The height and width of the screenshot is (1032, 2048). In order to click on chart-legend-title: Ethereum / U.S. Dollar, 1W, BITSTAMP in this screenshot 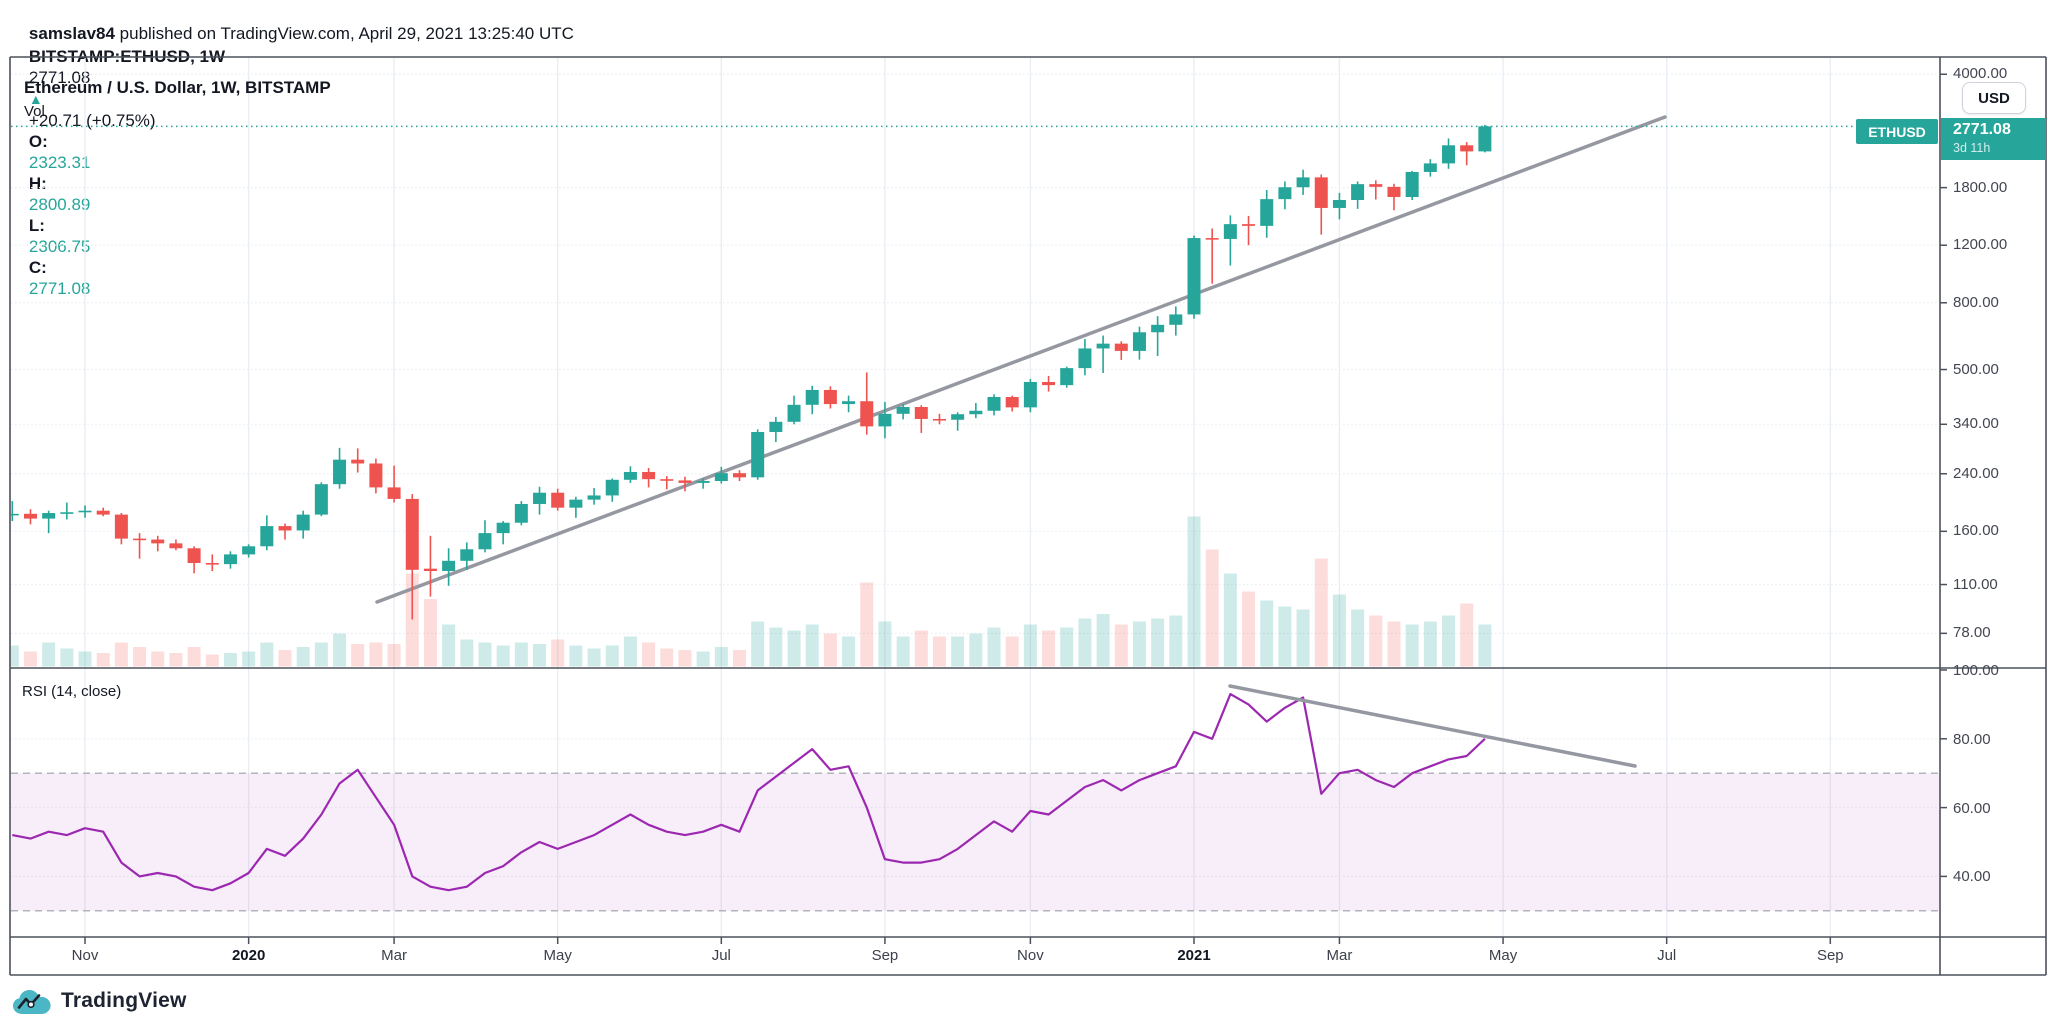, I will do `click(177, 87)`.